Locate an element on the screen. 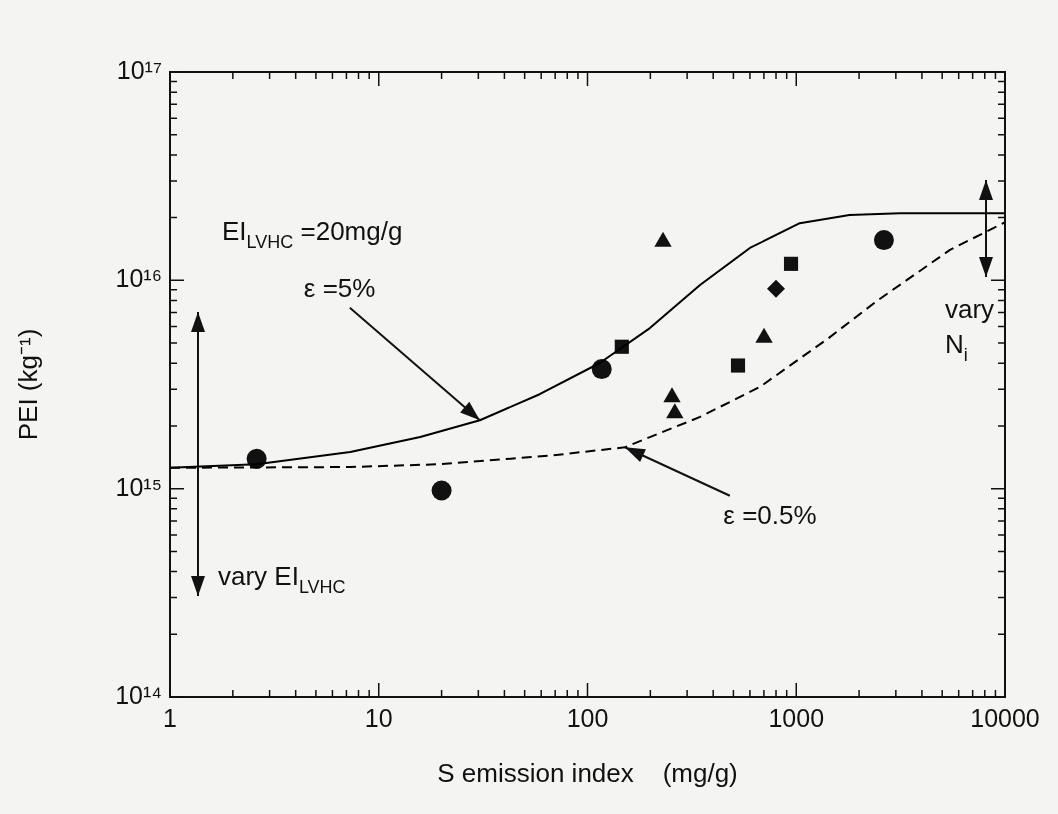 This screenshot has width=1058, height=814. annotation: vary N$_{i}$ is located at coordinates (970, 330).